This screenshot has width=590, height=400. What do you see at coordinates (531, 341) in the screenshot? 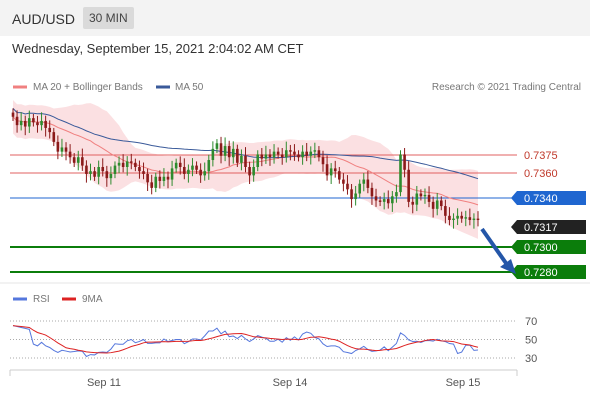
I see `rsi-level-label: 50` at bounding box center [531, 341].